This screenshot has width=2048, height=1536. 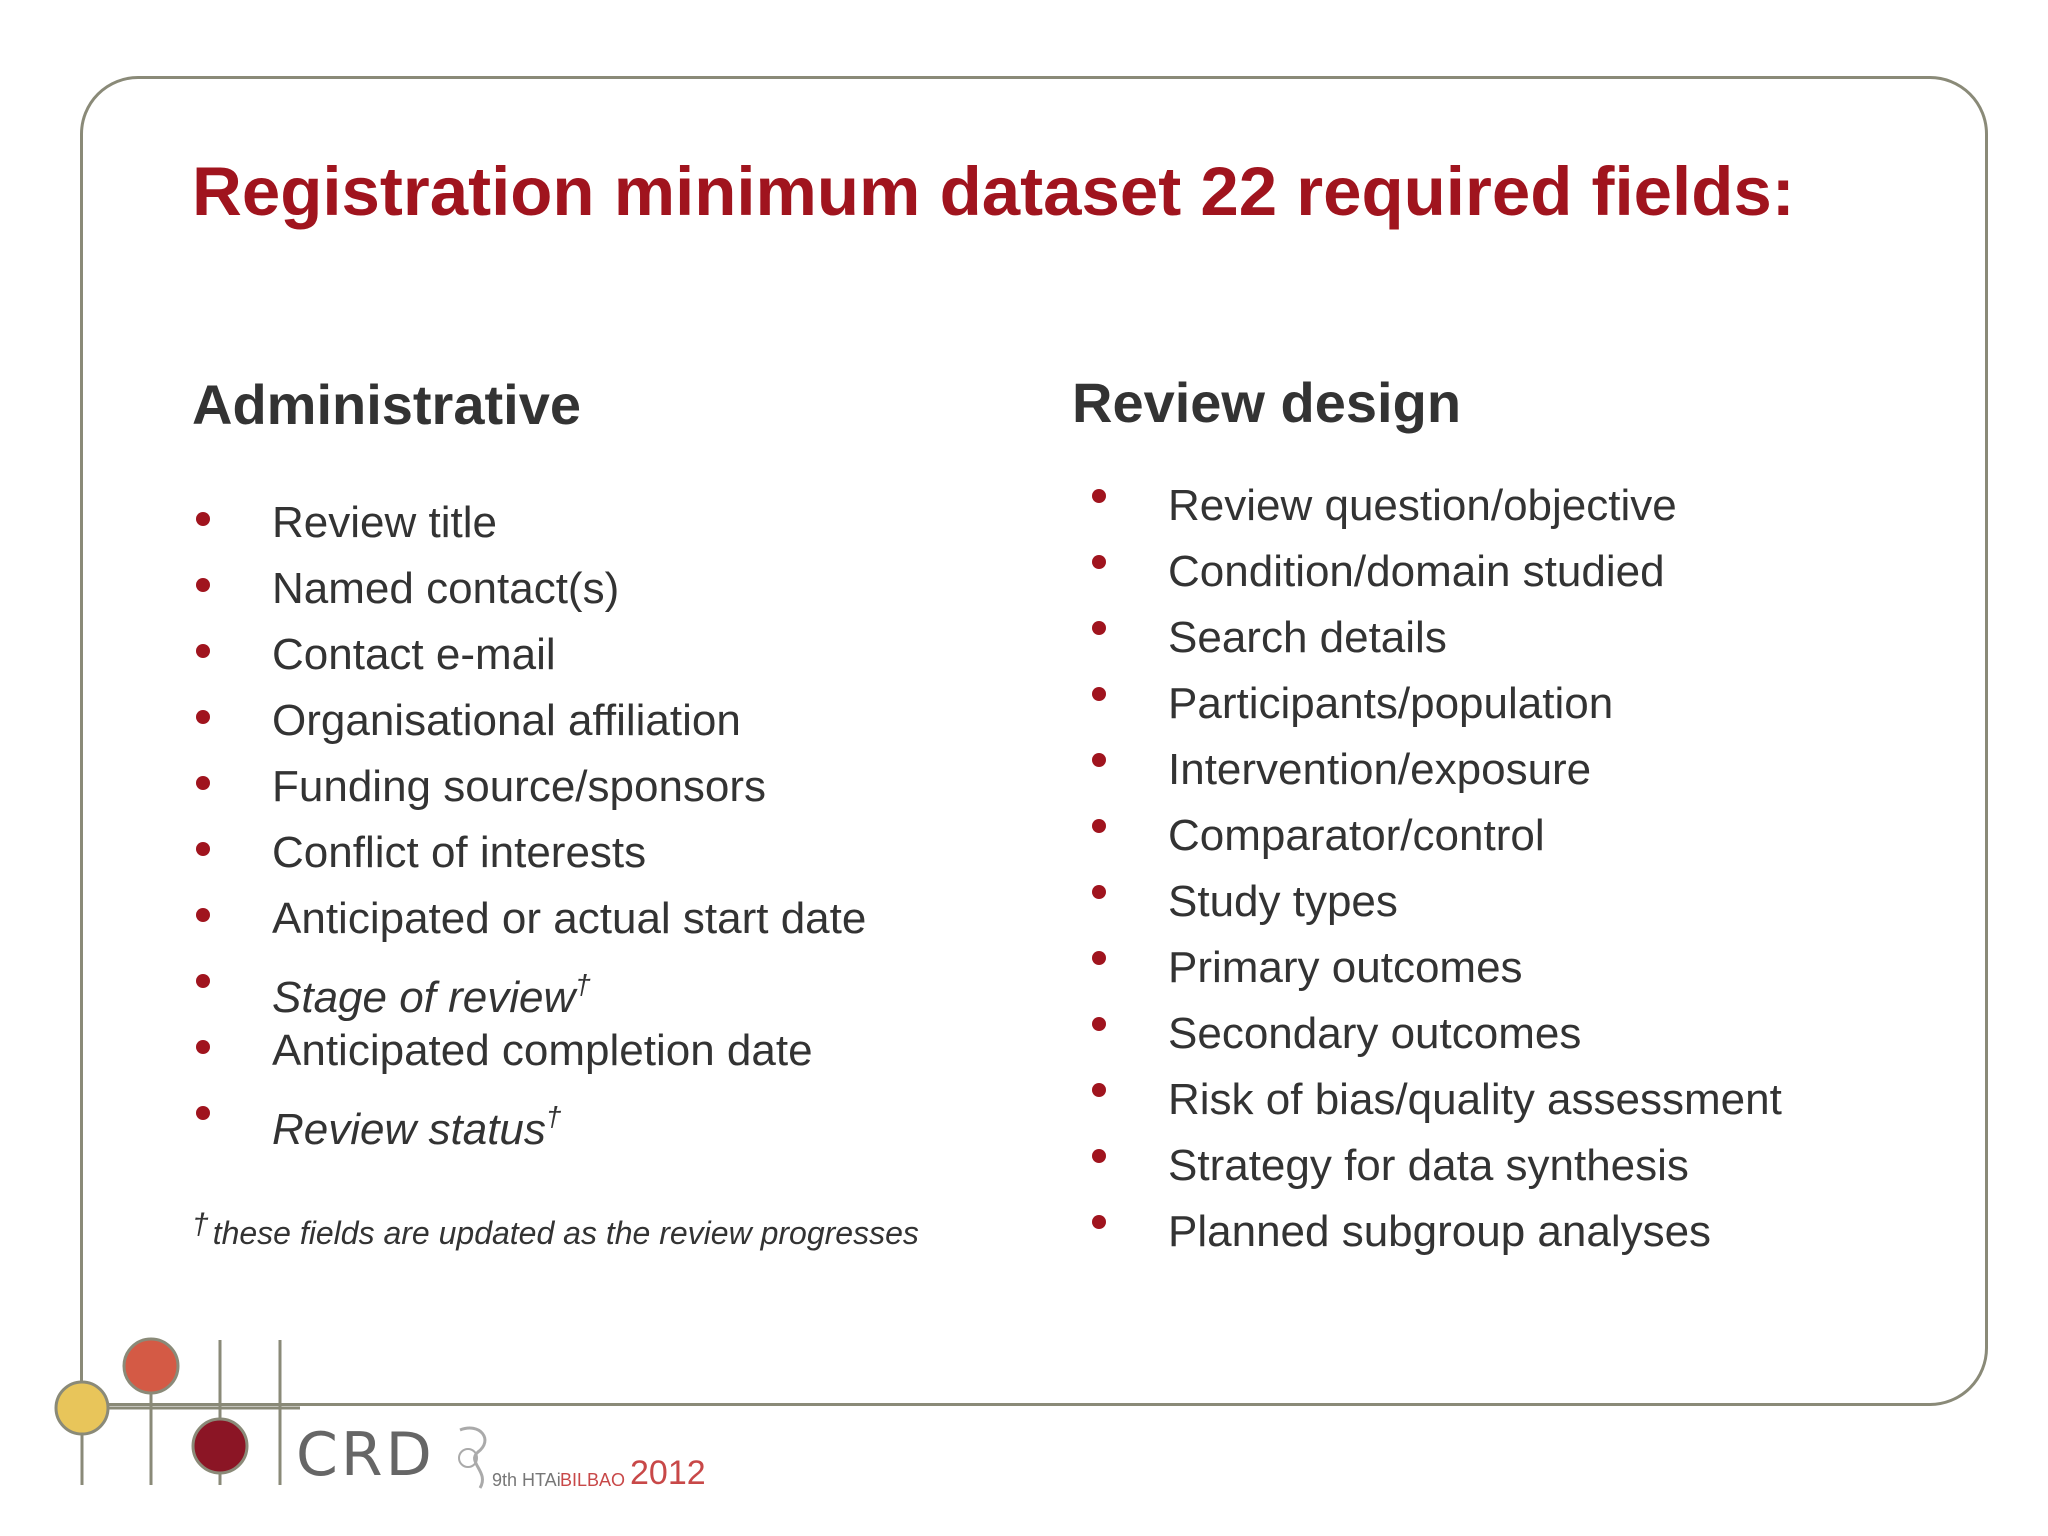 I want to click on hta-bilbao-logo: 9th HTAi BILBAO 2012, so click(x=580, y=1458).